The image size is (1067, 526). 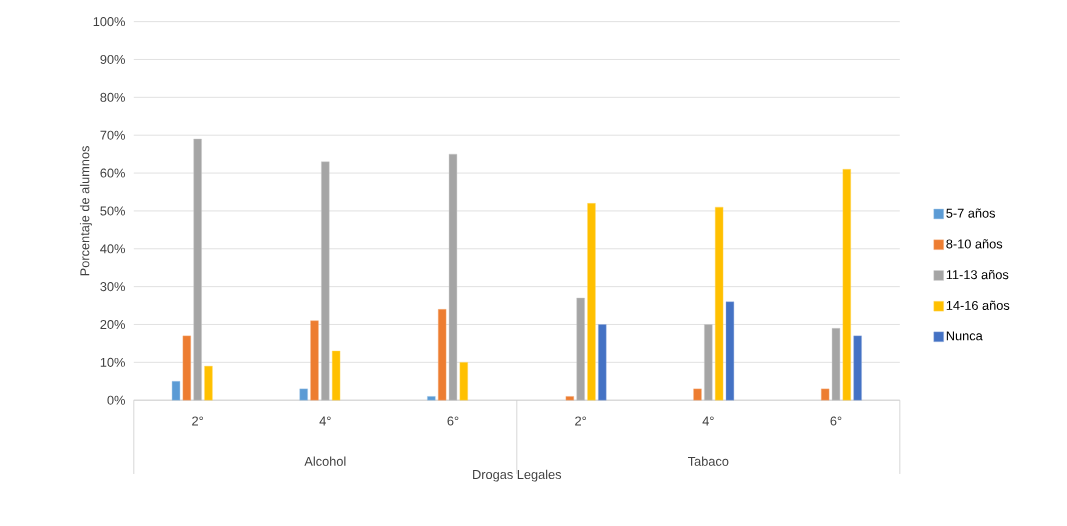 What do you see at coordinates (708, 461) in the screenshot?
I see `text: Tabaco` at bounding box center [708, 461].